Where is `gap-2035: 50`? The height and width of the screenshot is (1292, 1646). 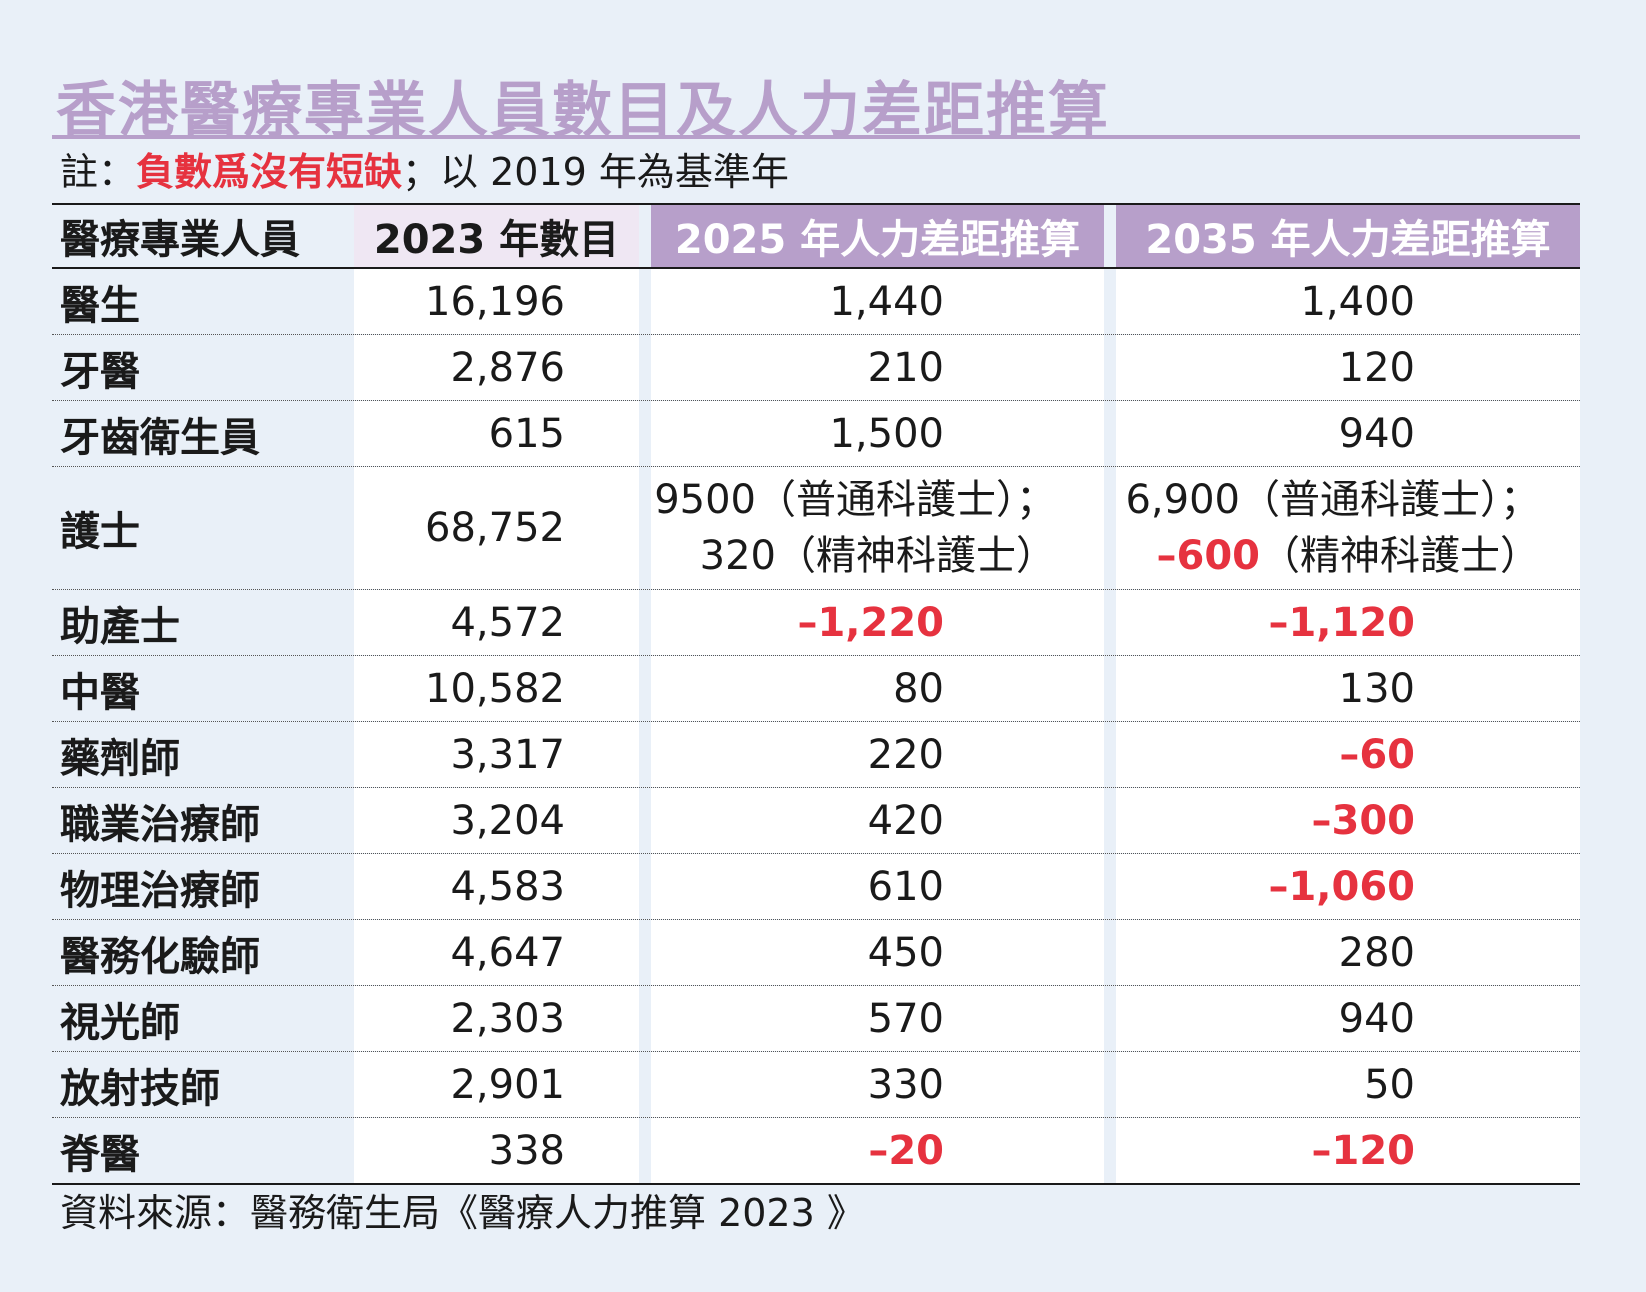
gap-2035: 50 is located at coordinates (1348, 1084).